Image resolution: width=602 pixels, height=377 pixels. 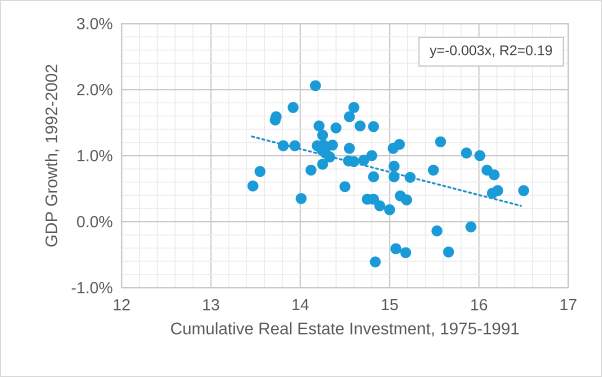 What do you see at coordinates (491, 51) in the screenshot?
I see `annotation: y=-0.003x, R2=0.19` at bounding box center [491, 51].